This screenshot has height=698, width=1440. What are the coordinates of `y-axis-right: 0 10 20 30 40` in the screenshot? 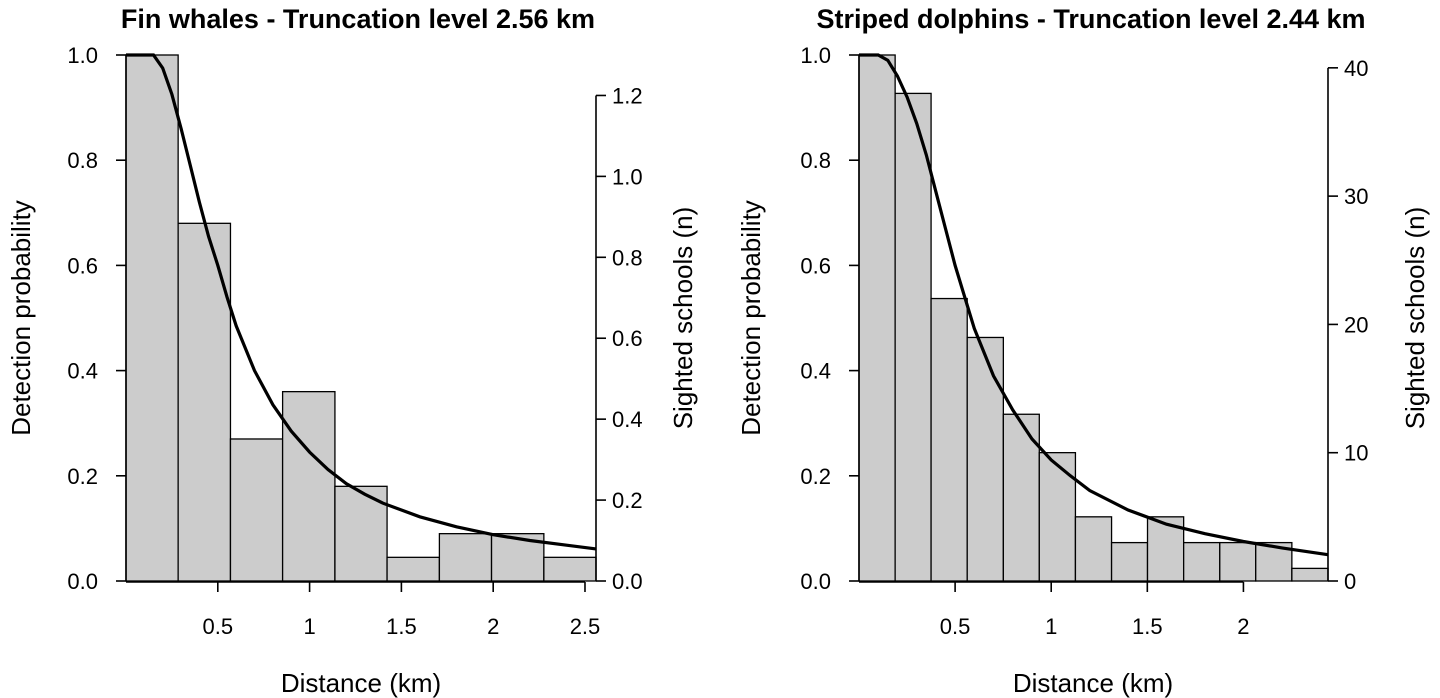 It's located at (1347, 325).